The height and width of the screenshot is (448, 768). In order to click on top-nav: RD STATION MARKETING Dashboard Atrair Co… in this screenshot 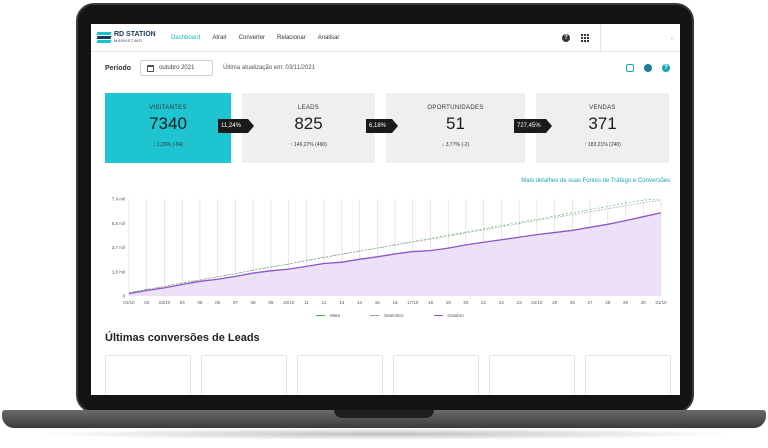, I will do `click(385, 38)`.